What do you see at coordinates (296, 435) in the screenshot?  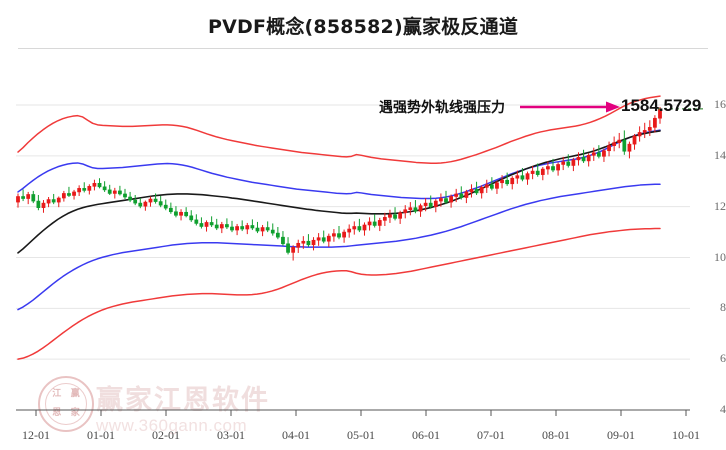 I see `x-axis-tick-label: 04-01` at bounding box center [296, 435].